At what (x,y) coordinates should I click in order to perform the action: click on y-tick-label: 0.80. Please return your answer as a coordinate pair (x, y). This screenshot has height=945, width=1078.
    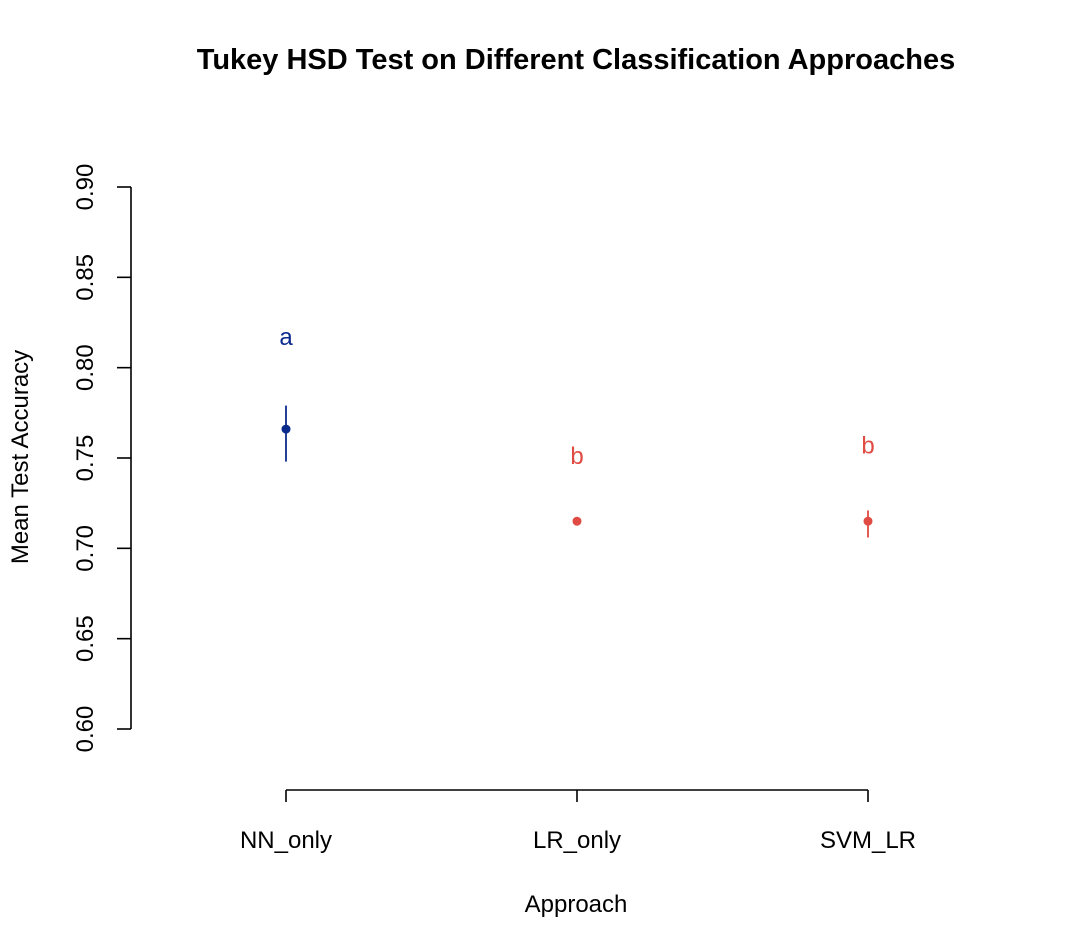
    Looking at the image, I should click on (85, 367).